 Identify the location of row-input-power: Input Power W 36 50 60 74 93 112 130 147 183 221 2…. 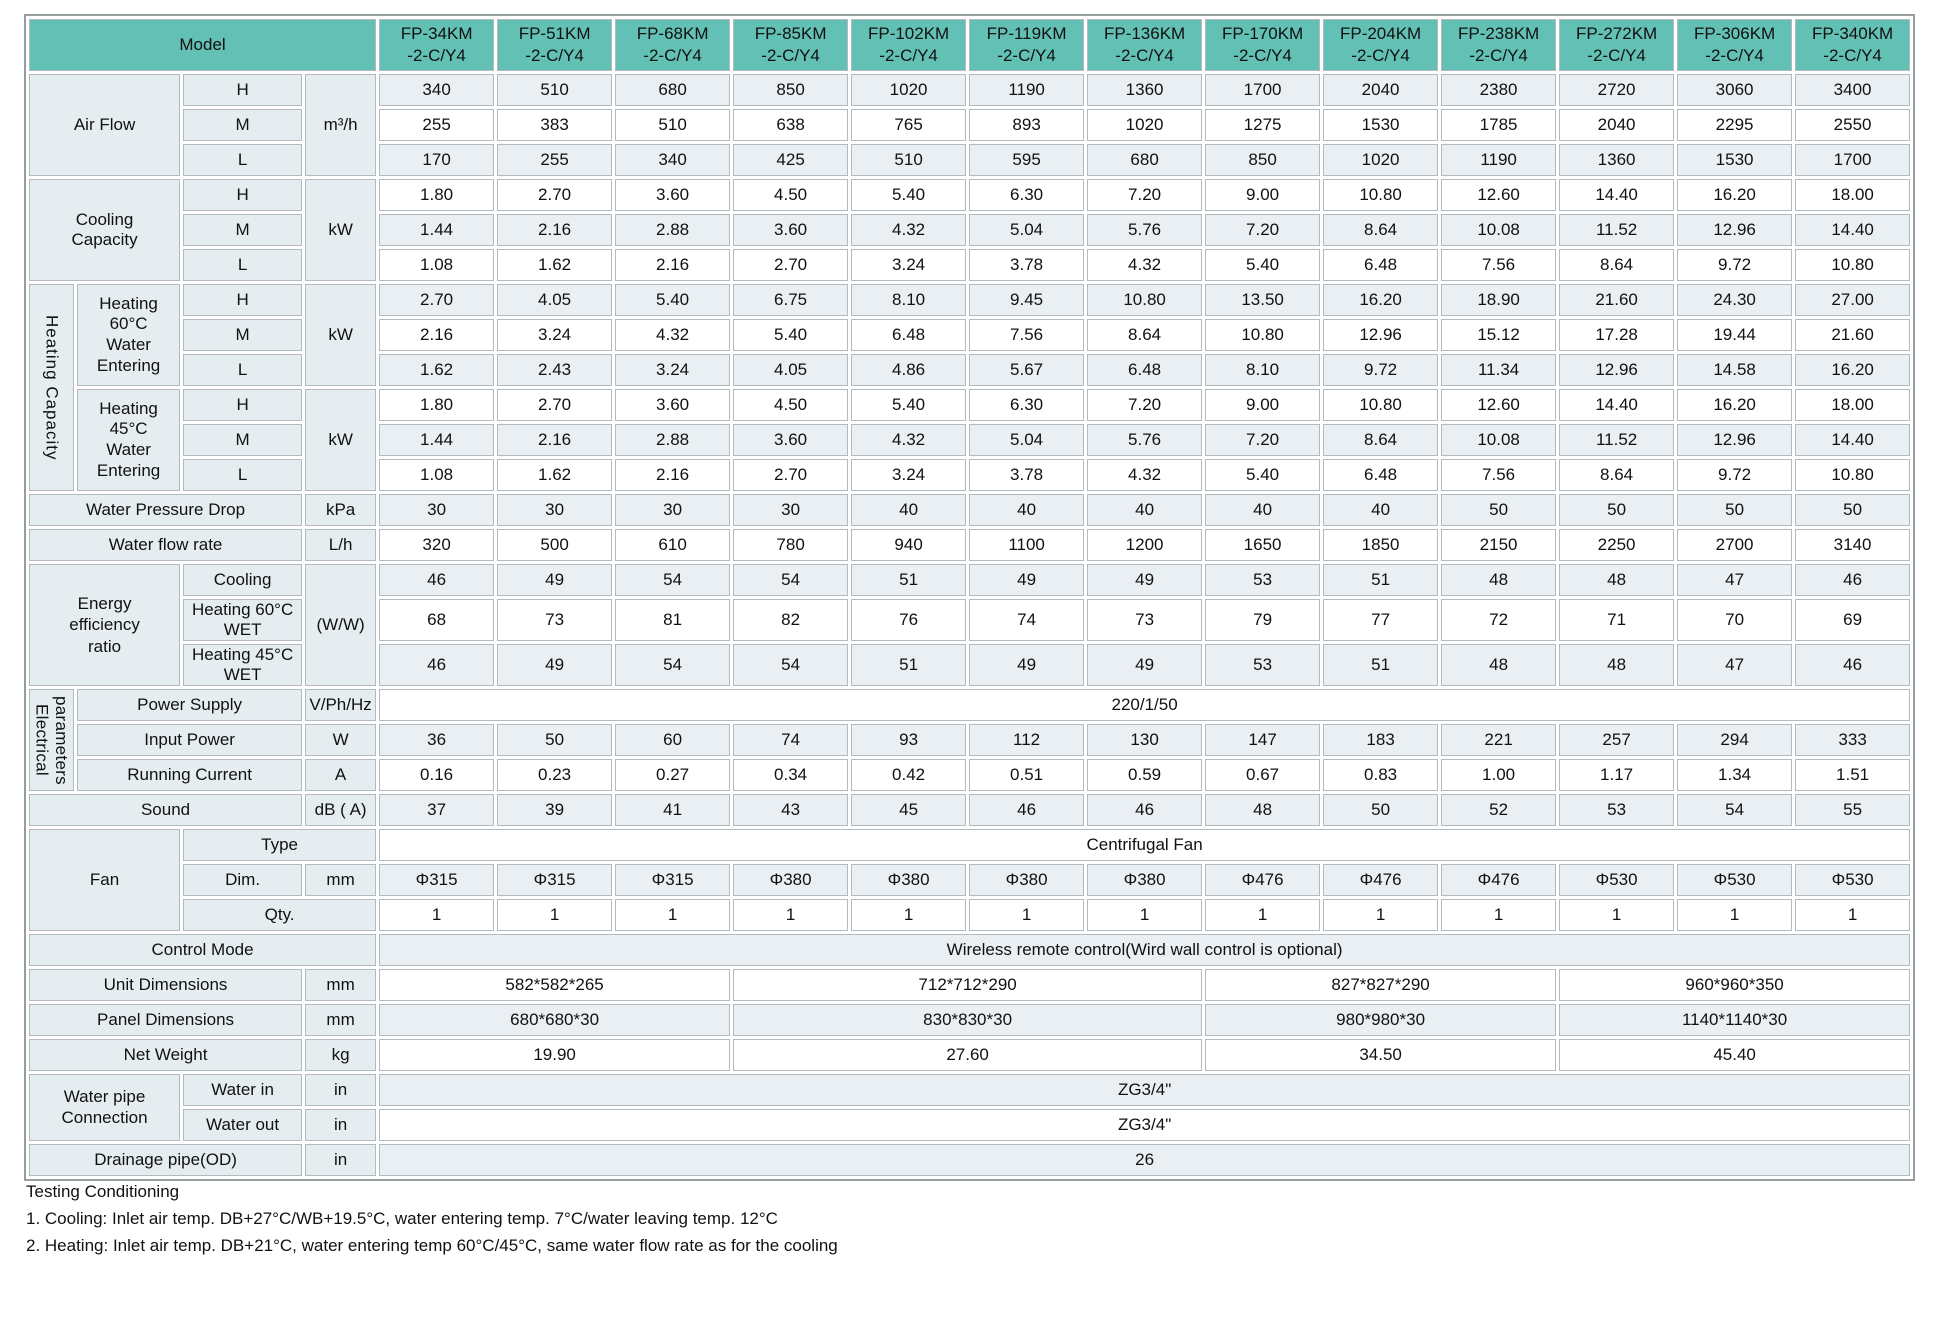
(970, 740).